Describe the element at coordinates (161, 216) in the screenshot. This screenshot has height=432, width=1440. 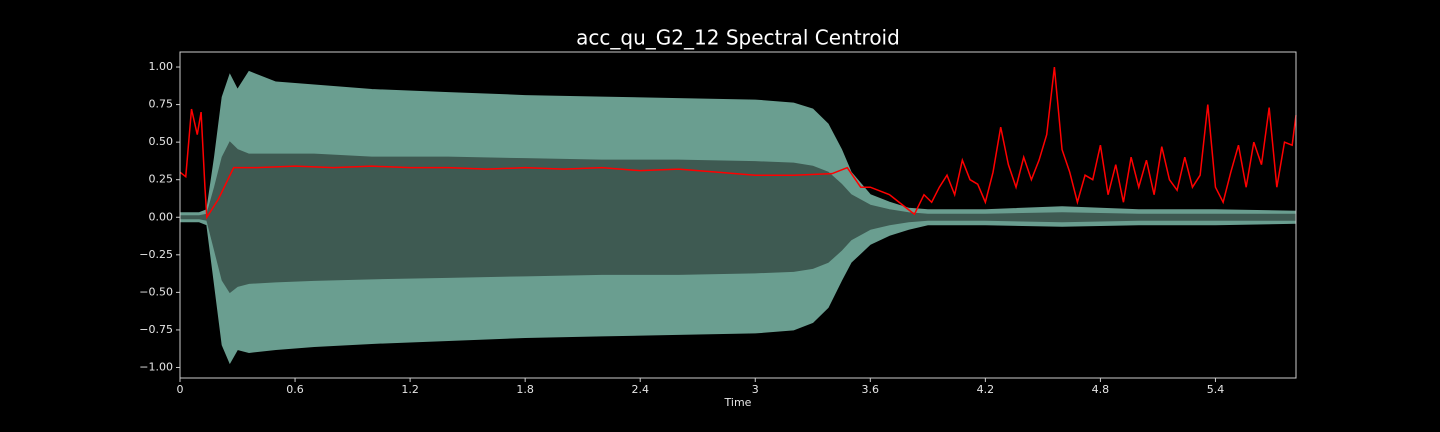
I see `y-tick-label: 0.00` at that location.